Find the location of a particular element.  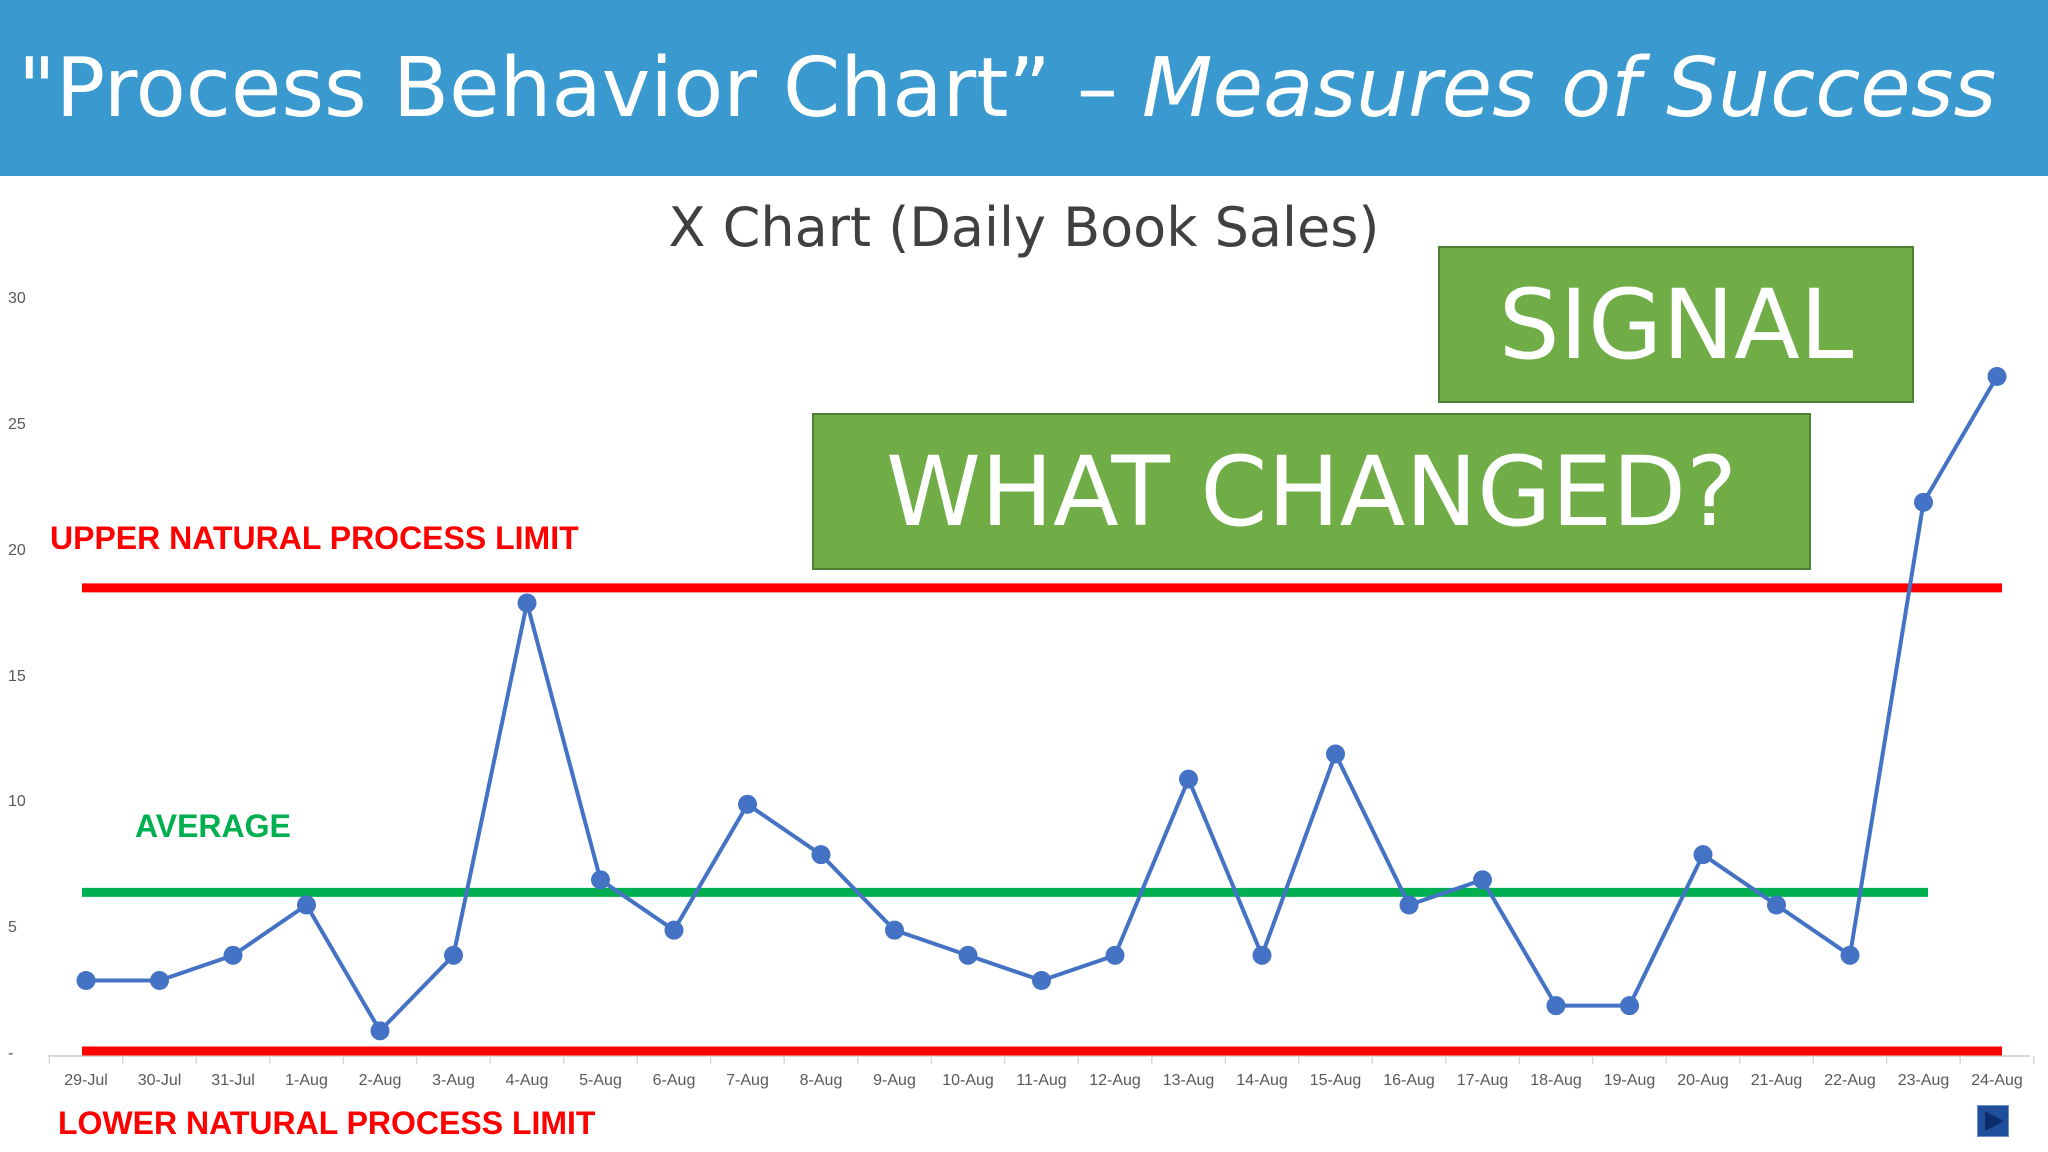

x-tick-label: 29-Jul is located at coordinates (86, 1080).